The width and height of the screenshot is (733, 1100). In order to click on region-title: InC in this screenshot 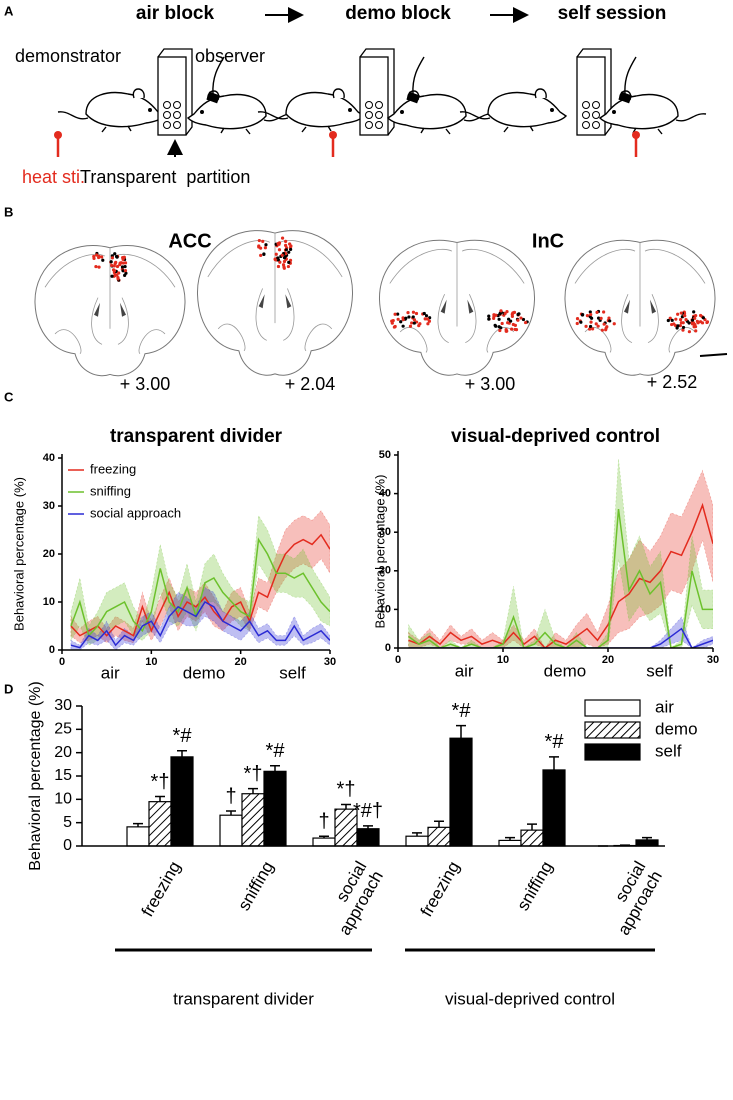, I will do `click(548, 241)`.